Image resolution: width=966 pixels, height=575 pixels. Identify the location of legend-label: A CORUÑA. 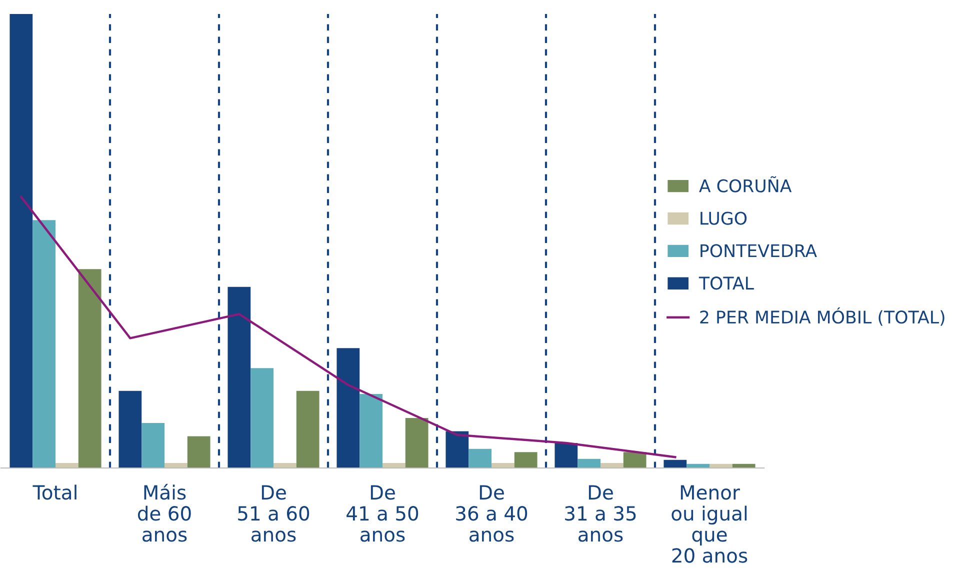
(745, 184).